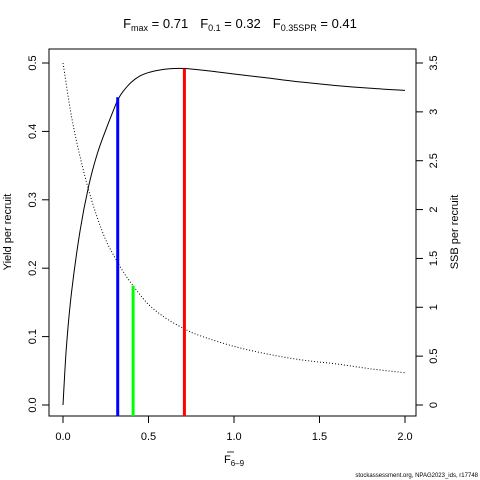 The height and width of the screenshot is (480, 480). What do you see at coordinates (8, 232) in the screenshot?
I see `y-left-axis-title: Yield per recruit` at bounding box center [8, 232].